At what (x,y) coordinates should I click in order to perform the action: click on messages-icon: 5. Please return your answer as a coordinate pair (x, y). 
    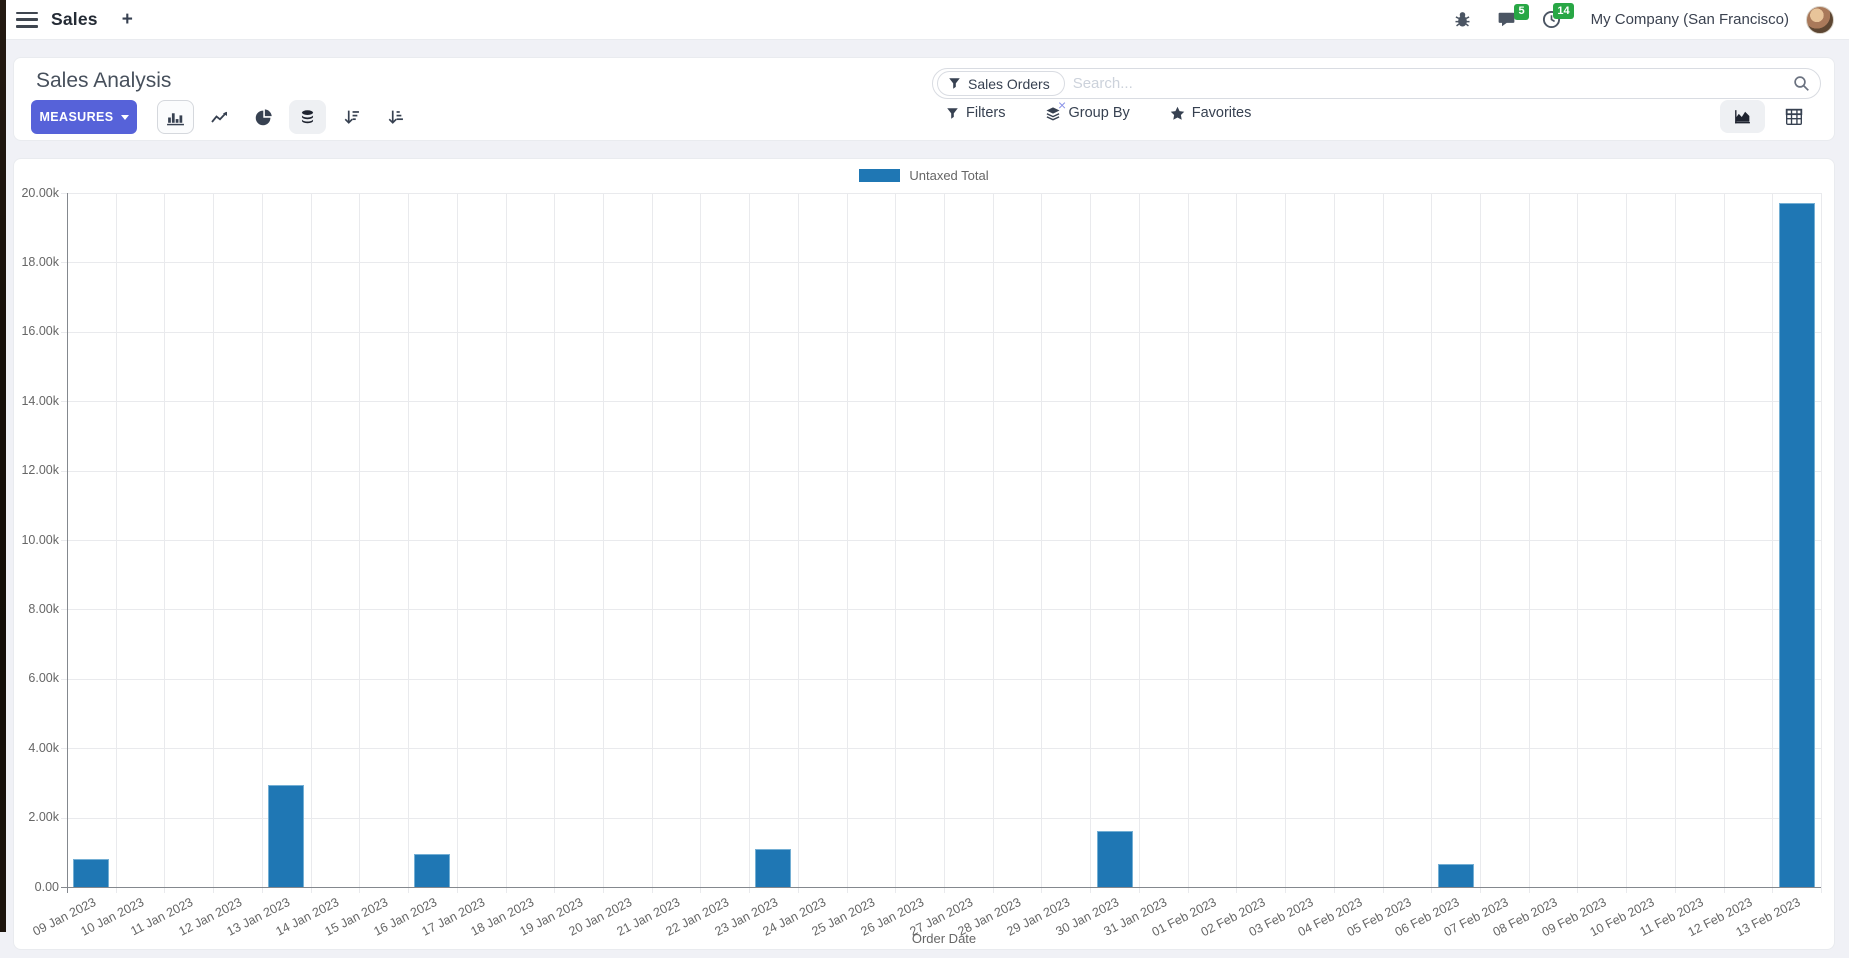
    Looking at the image, I should click on (1513, 16).